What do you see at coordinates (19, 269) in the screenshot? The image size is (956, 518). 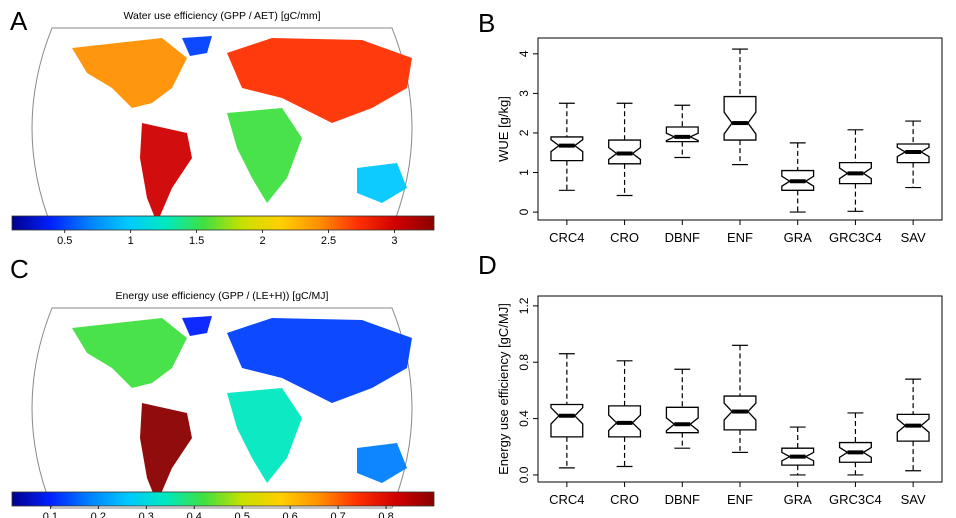 I see `panel-letter-c: C` at bounding box center [19, 269].